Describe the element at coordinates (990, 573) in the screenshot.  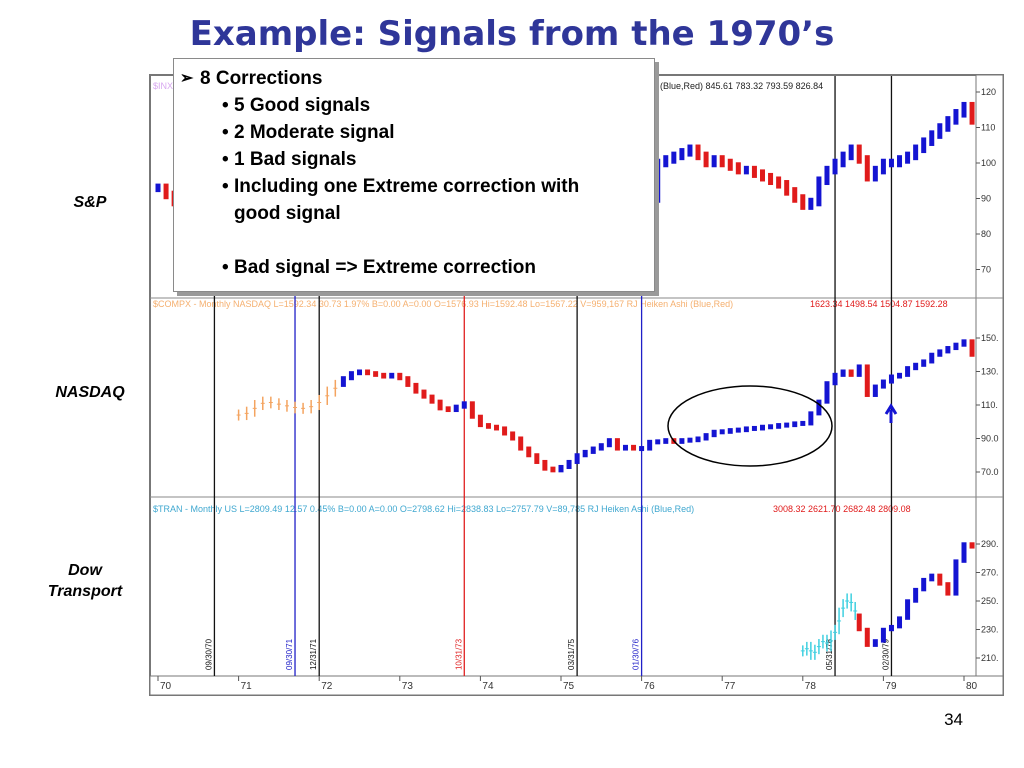
I see `transport-y-tick-label: 270.` at that location.